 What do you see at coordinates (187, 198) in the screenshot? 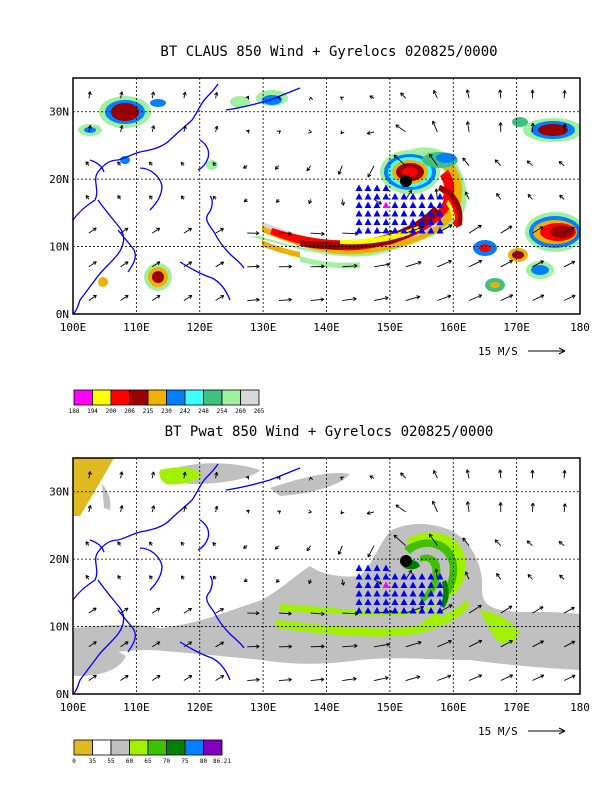
I see `coastlines` at bounding box center [187, 198].